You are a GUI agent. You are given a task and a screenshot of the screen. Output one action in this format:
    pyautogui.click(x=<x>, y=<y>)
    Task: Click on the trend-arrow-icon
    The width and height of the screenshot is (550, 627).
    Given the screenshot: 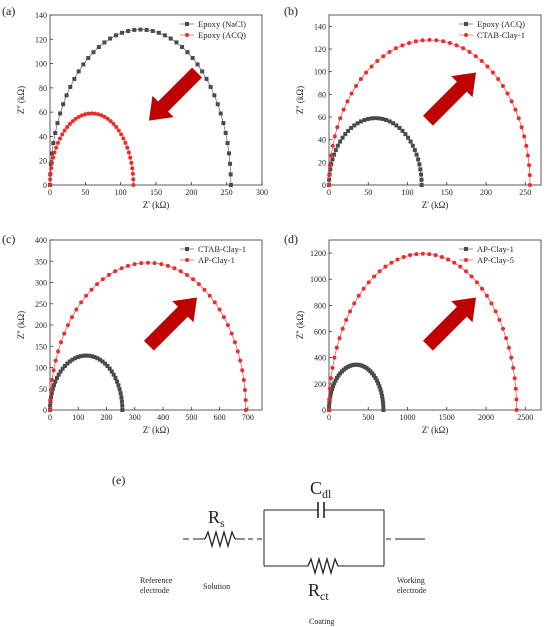 What is the action you would take?
    pyautogui.click(x=449, y=324)
    